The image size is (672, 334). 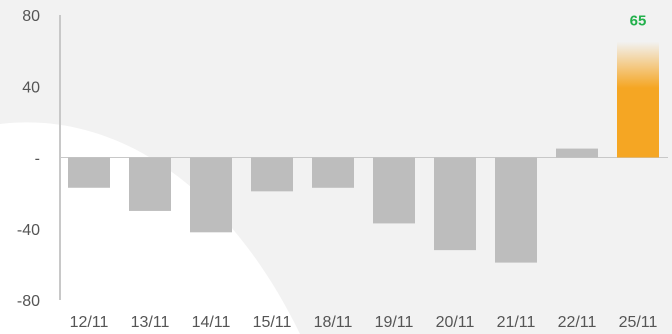 What do you see at coordinates (28, 230) in the screenshot?
I see `y-tick-label: -40` at bounding box center [28, 230].